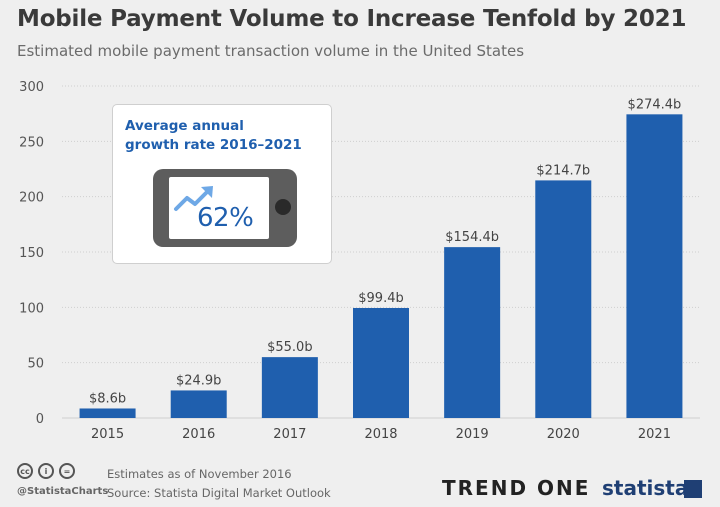 This screenshot has height=507, width=720. What do you see at coordinates (31, 87) in the screenshot?
I see `y-tick-label: 300` at bounding box center [31, 87].